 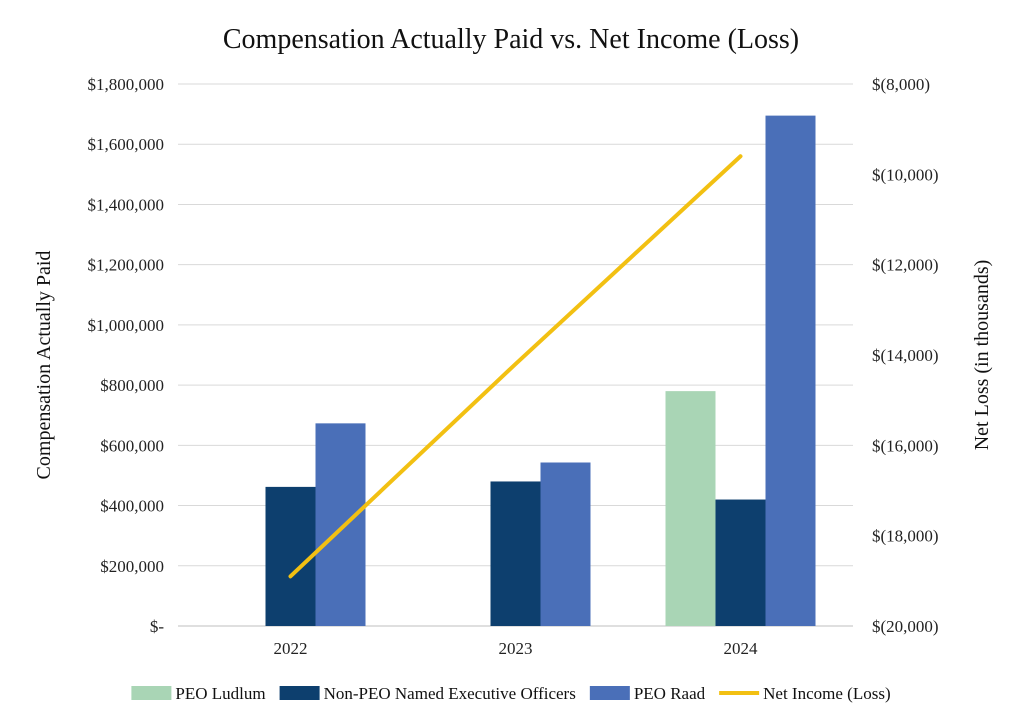 I want to click on bar-peo-raad-2023, so click(x=565, y=544).